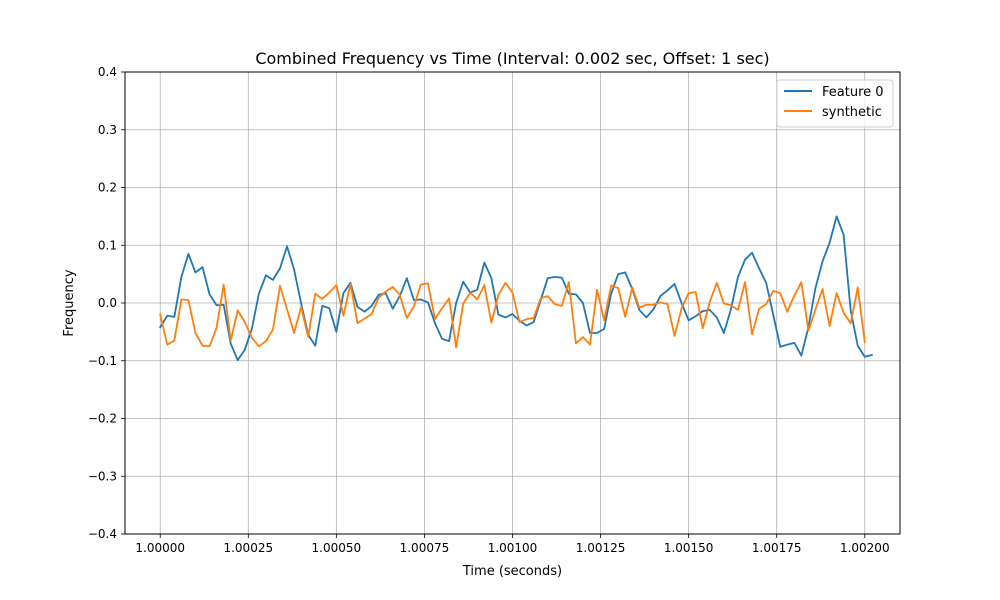 The width and height of the screenshot is (1000, 600). What do you see at coordinates (512, 571) in the screenshot?
I see `x-axis-label: Time (seconds)` at bounding box center [512, 571].